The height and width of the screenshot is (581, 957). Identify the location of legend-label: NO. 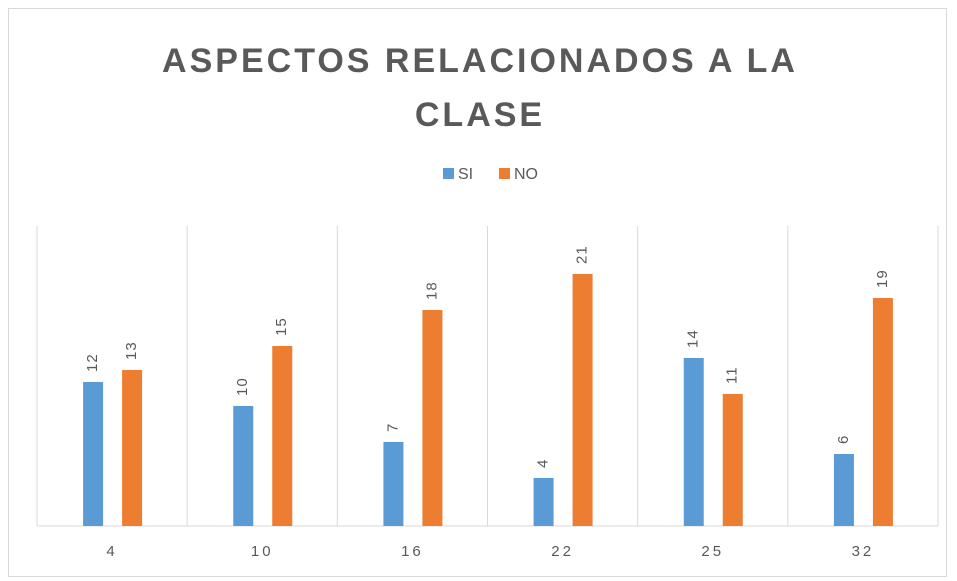
(526, 174).